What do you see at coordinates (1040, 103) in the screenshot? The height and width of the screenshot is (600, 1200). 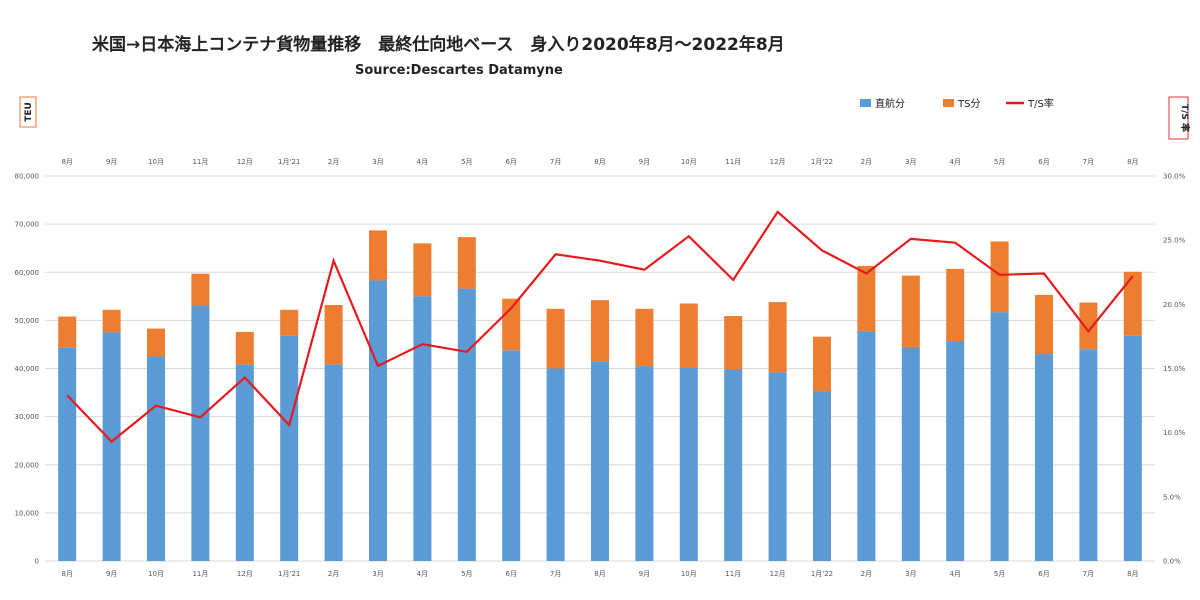 I see `legend-label: T/S率` at bounding box center [1040, 103].